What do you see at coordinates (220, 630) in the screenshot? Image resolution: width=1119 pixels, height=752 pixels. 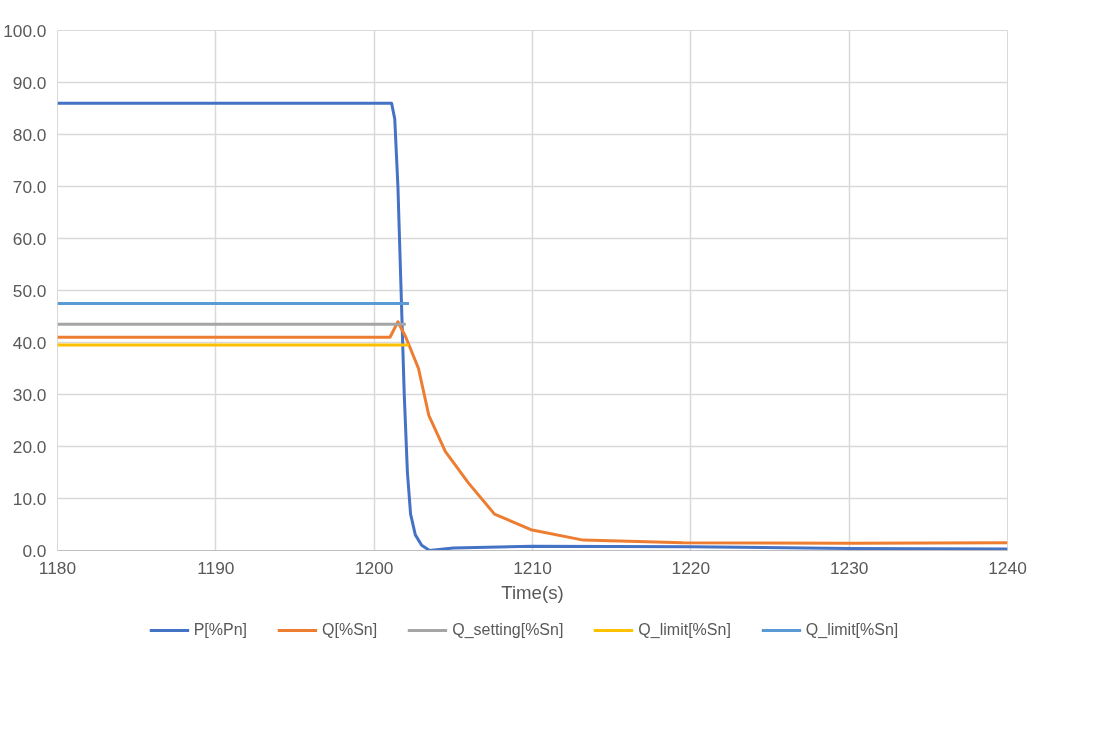 I see `legend-label: P[%Pn]` at bounding box center [220, 630].